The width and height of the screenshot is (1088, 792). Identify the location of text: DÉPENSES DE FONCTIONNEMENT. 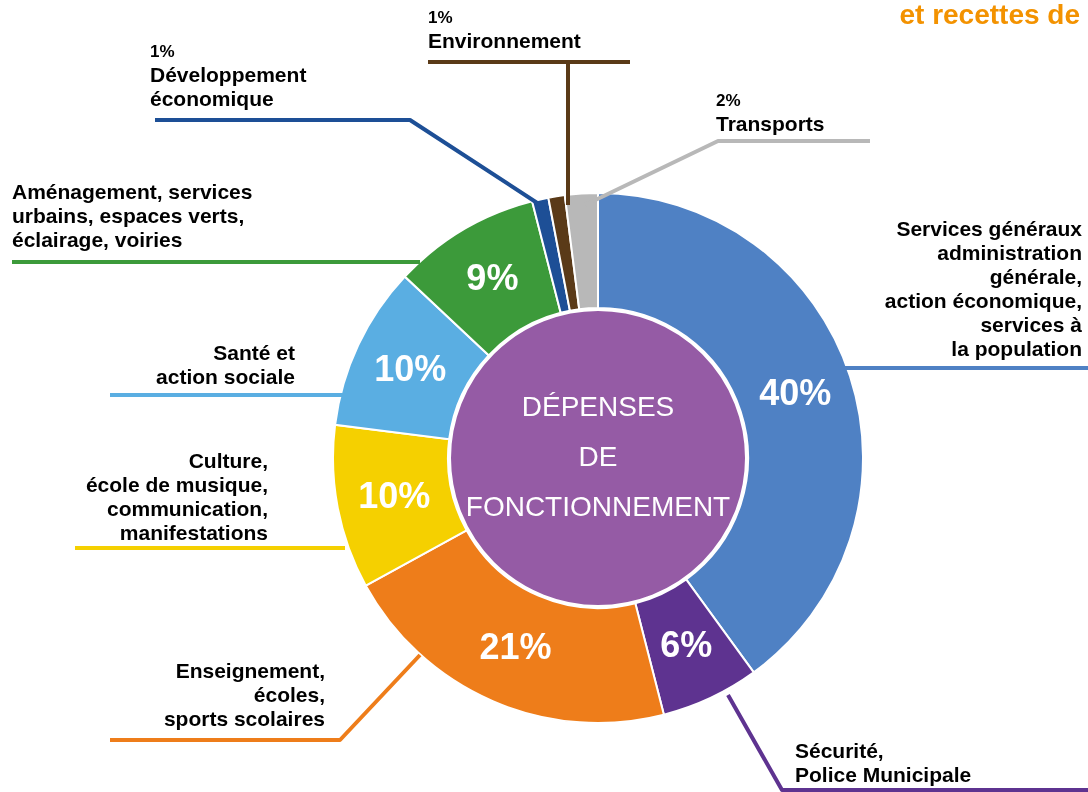
(598, 456).